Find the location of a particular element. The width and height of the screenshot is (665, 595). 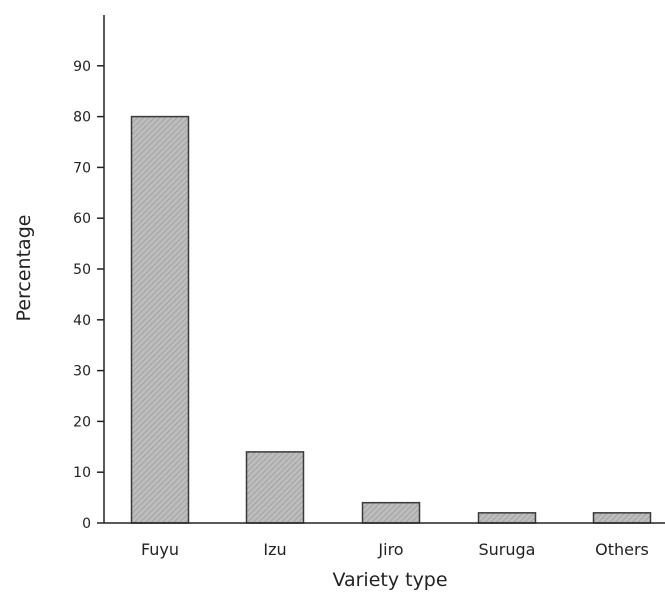

y-tick-label: 0 is located at coordinates (86, 524).